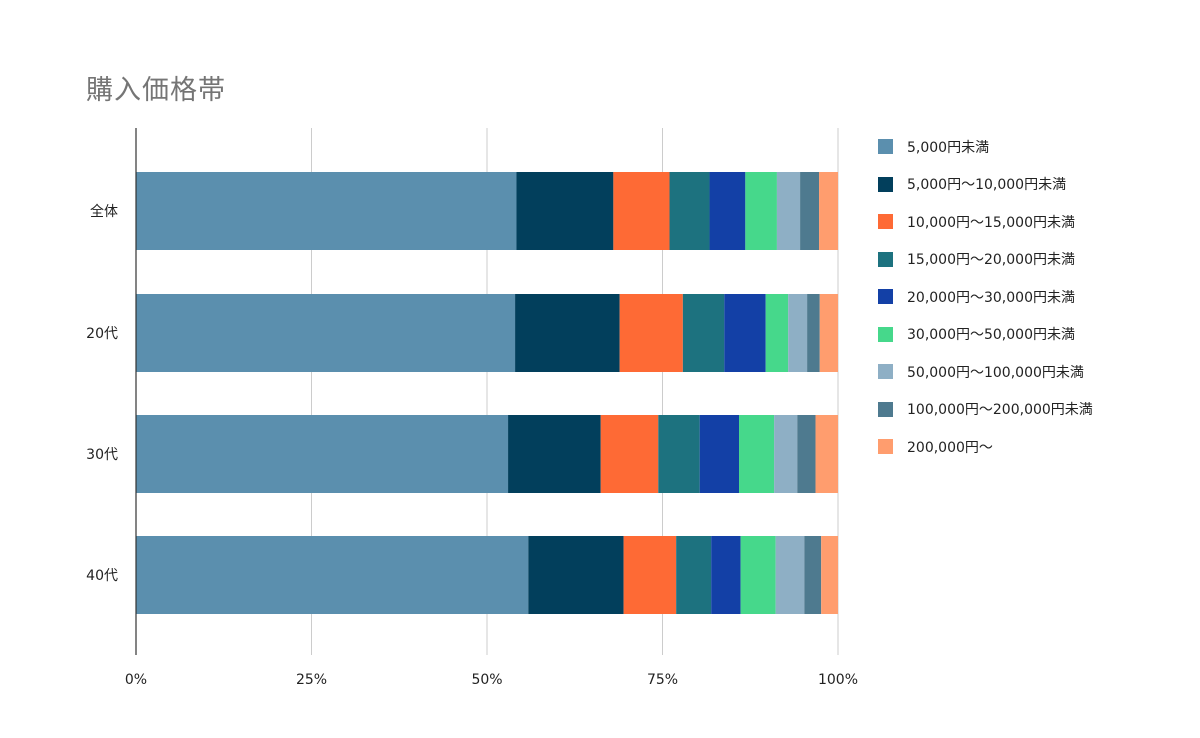 Image resolution: width=1200 pixels, height=738 pixels. I want to click on legend-label: 20,000円〜30,000円未満, so click(991, 297).